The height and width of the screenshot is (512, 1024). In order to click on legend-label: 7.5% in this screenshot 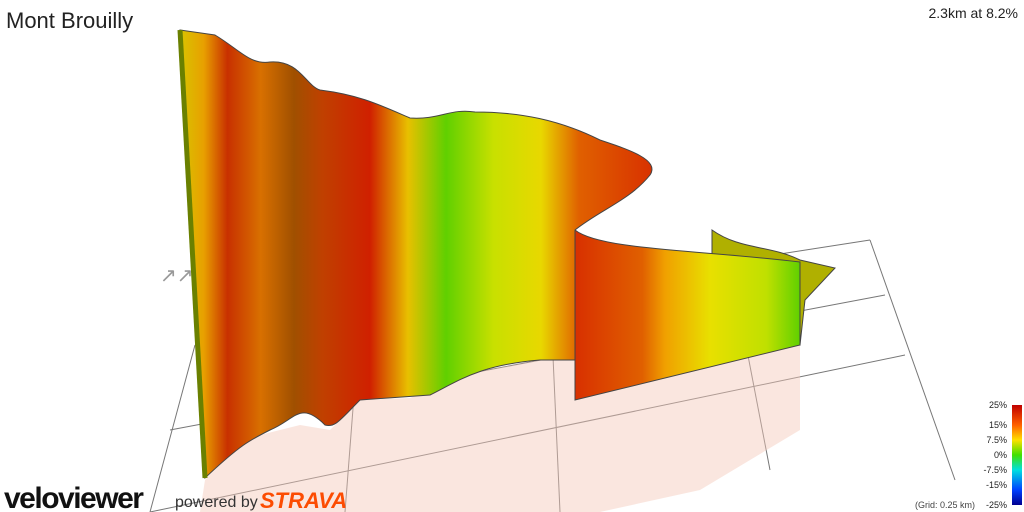, I will do `click(996, 440)`.